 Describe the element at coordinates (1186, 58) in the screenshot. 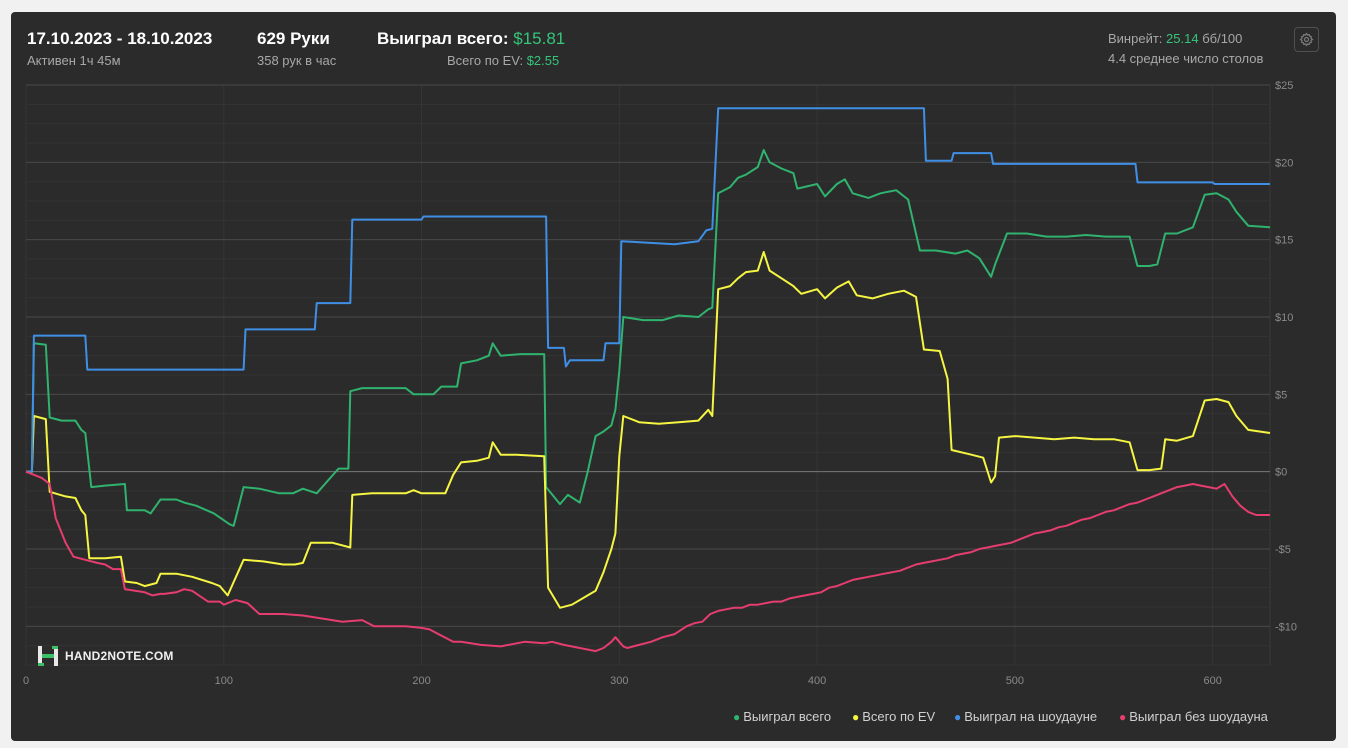

I see `avg-tables: 4.4 среднее число столов` at that location.